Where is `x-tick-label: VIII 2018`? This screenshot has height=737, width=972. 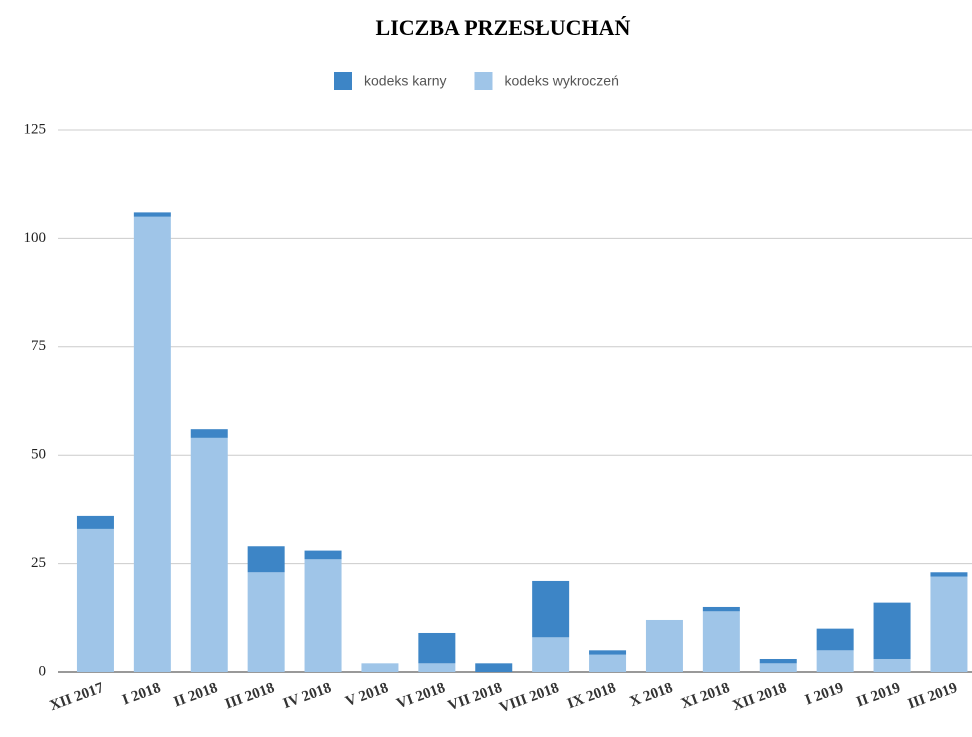 x-tick-label: VIII 2018 is located at coordinates (529, 698).